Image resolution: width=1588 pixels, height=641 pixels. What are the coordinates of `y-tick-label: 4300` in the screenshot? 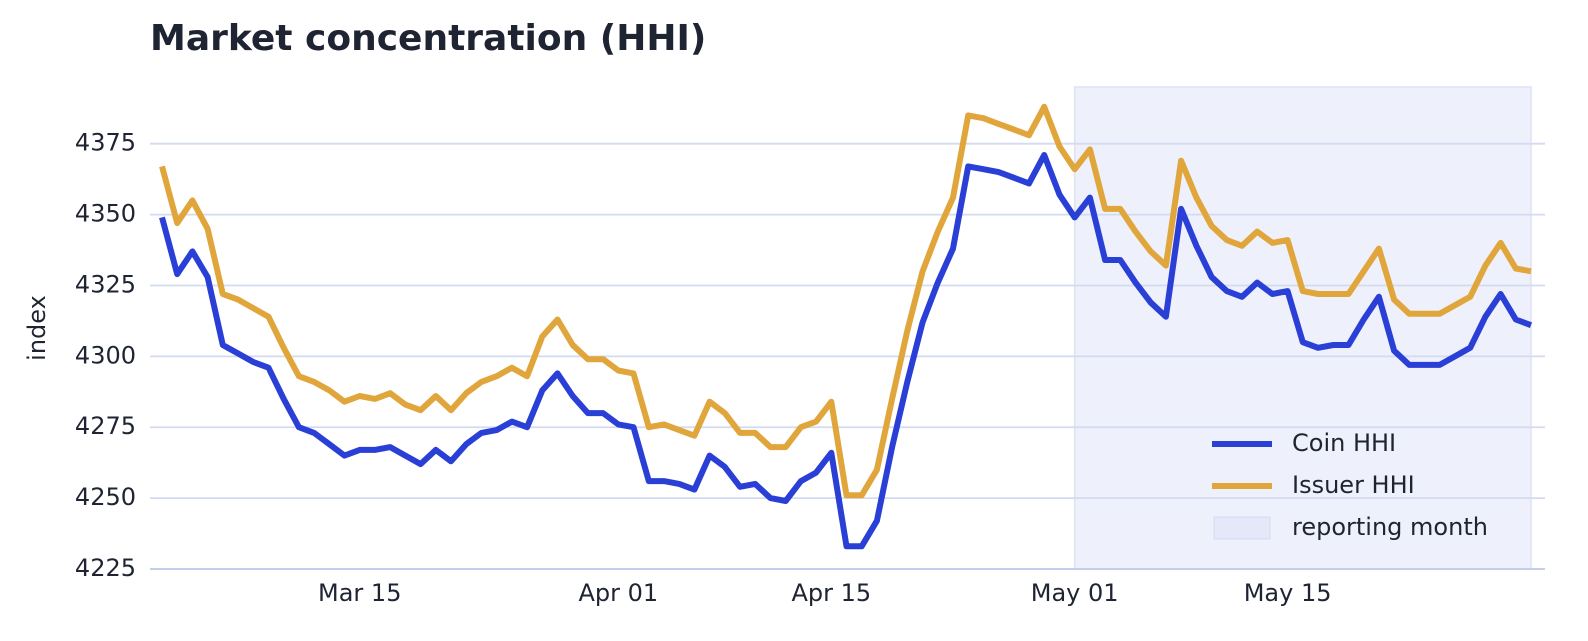 It's located at (105, 355).